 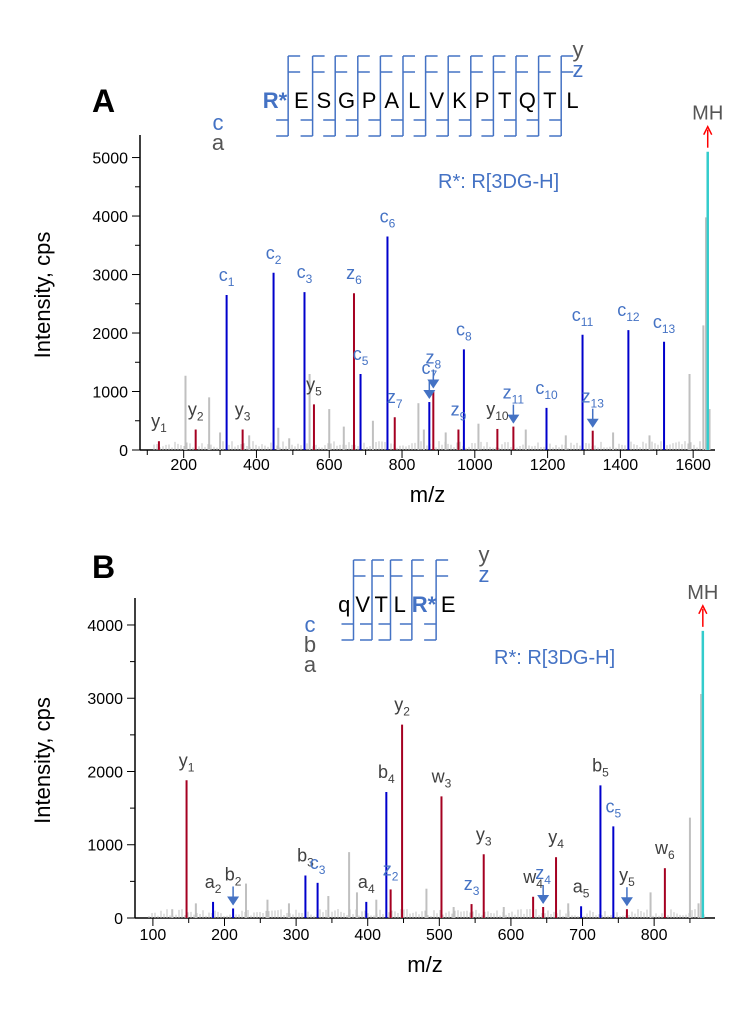 I want to click on panel-a-residue-6: L, so click(x=414, y=100).